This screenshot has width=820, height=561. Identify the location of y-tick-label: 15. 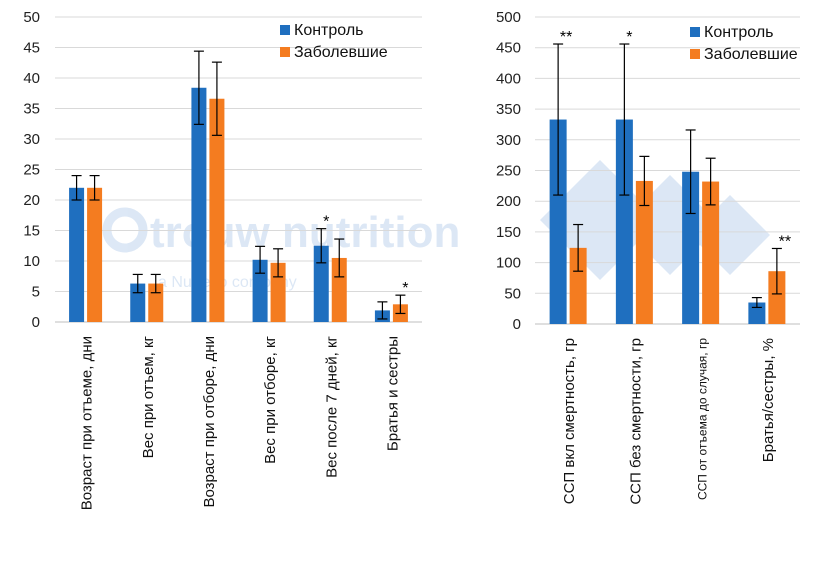
(31, 231).